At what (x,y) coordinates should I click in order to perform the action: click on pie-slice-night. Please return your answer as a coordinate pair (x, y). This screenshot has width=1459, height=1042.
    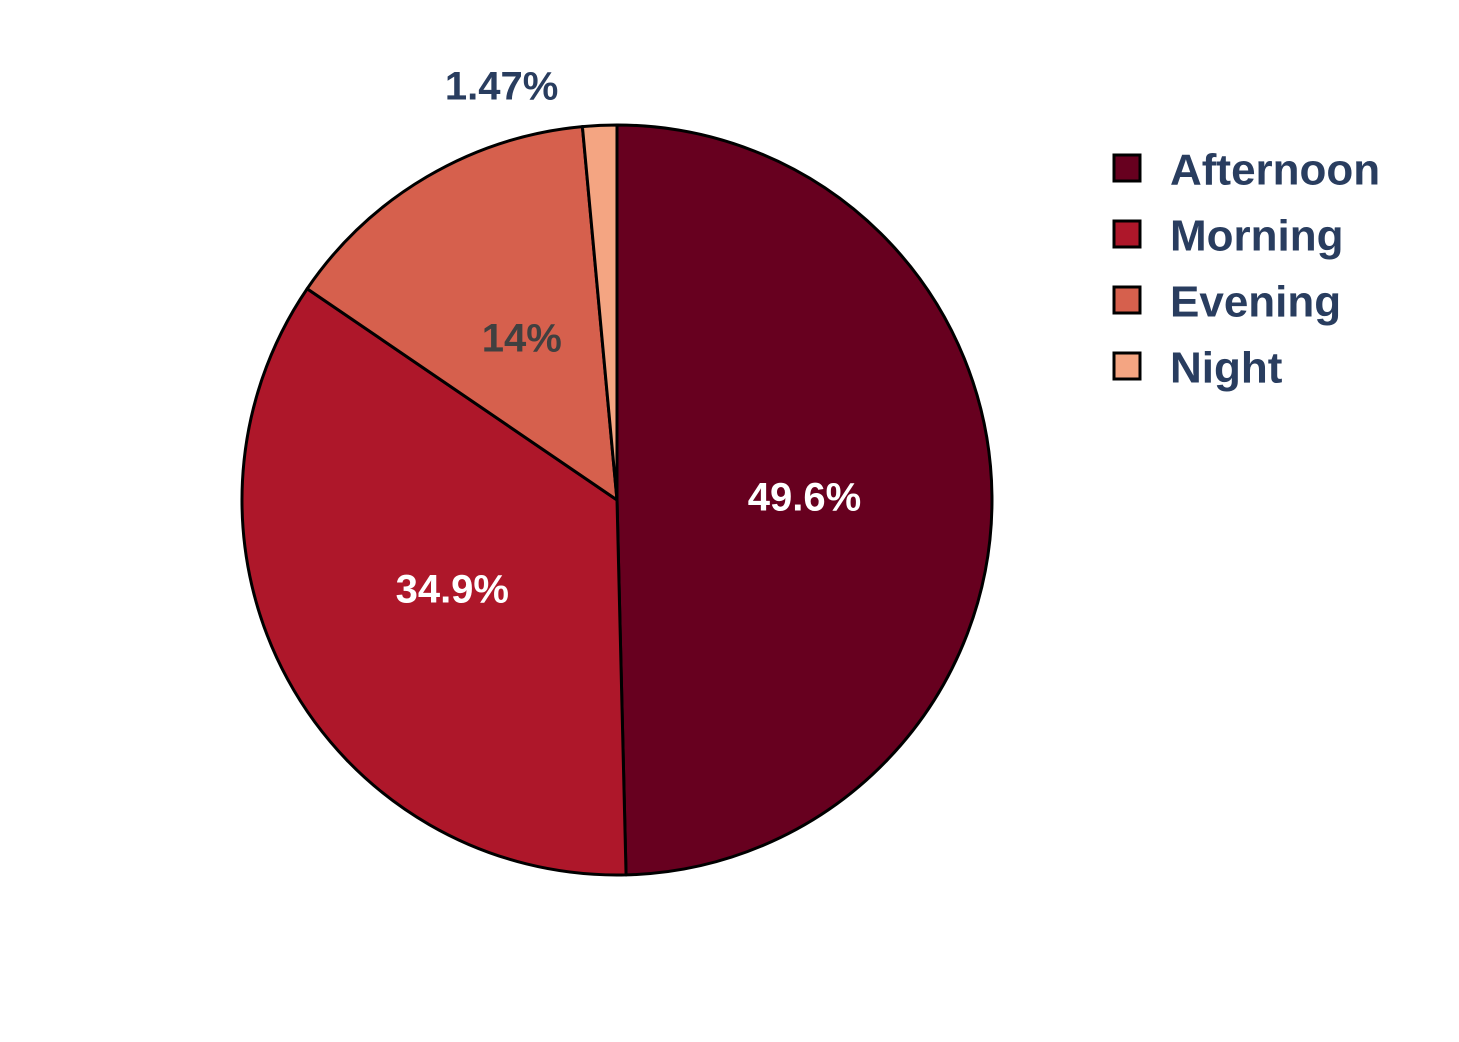
    Looking at the image, I should click on (599, 312).